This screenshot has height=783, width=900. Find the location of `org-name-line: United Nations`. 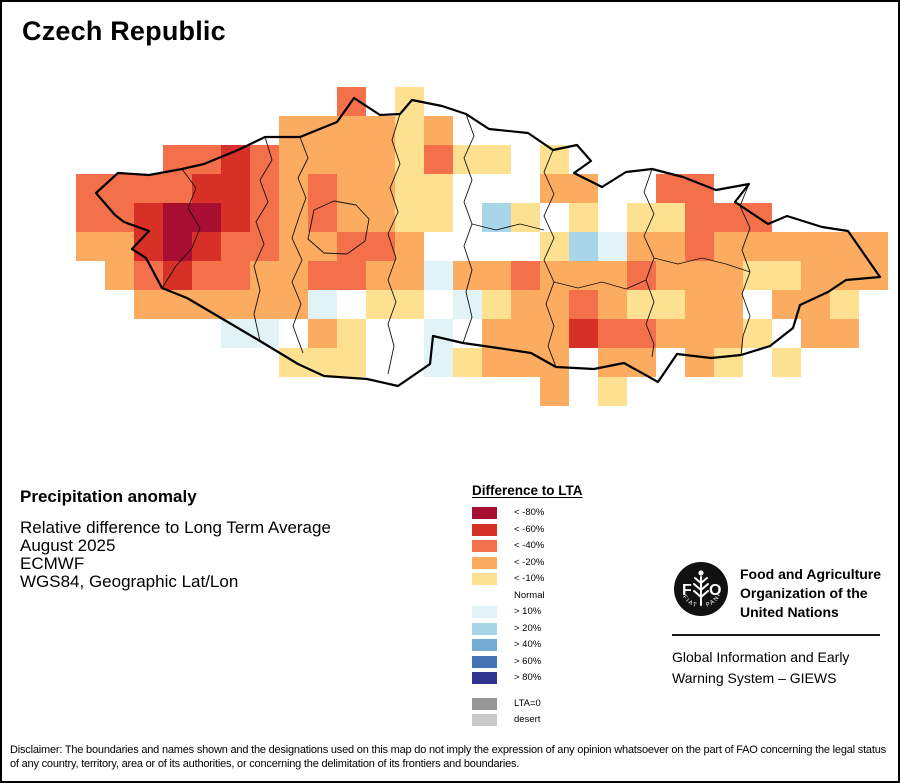

org-name-line: United Nations is located at coordinates (789, 612).